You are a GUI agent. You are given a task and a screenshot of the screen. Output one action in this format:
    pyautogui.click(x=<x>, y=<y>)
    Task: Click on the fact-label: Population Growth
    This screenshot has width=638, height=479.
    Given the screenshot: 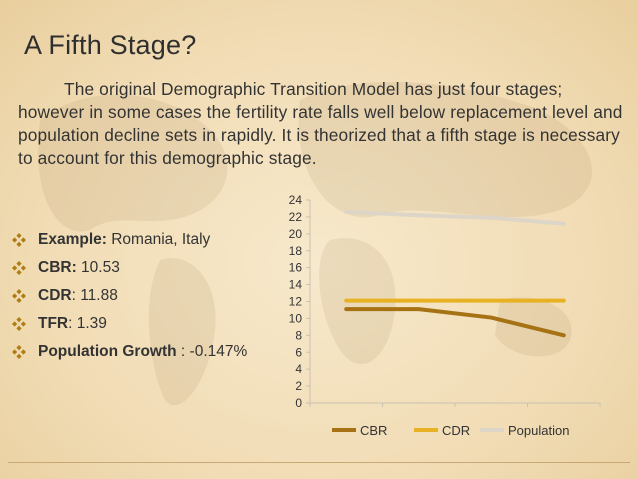 What is the action you would take?
    pyautogui.click(x=107, y=351)
    